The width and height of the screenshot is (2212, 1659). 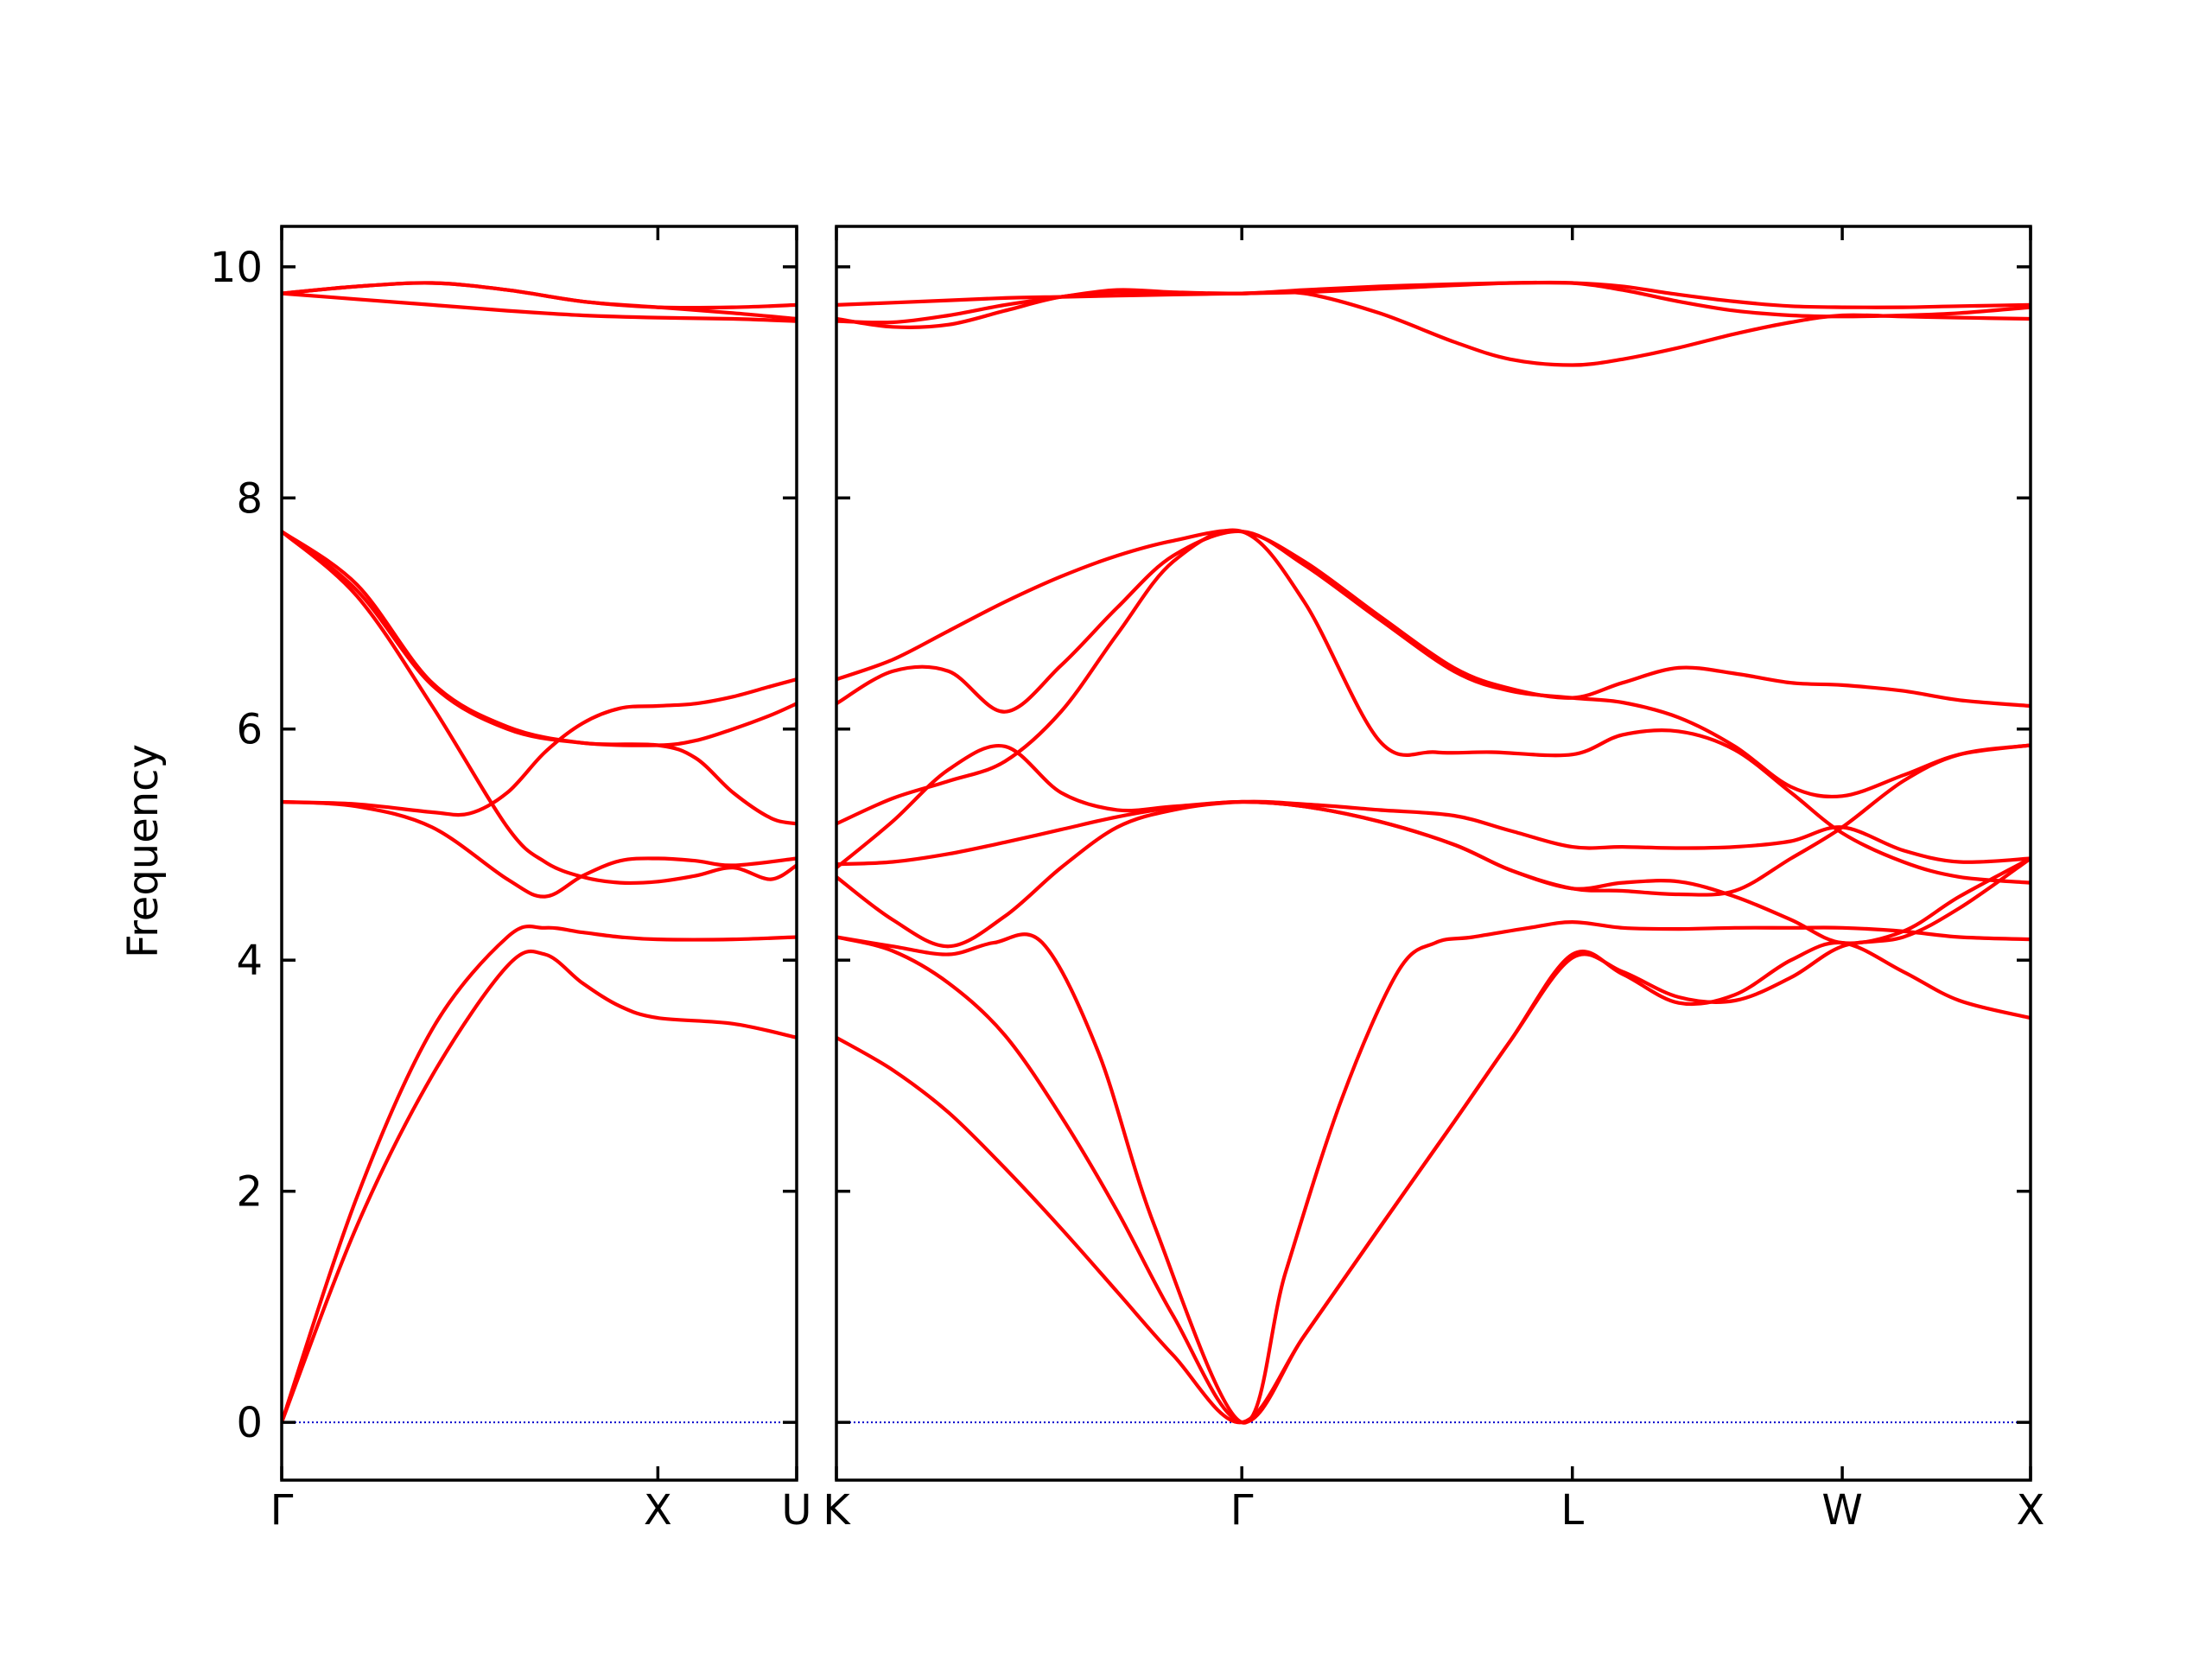 What do you see at coordinates (249, 730) in the screenshot?
I see `y-tick-label: 6` at bounding box center [249, 730].